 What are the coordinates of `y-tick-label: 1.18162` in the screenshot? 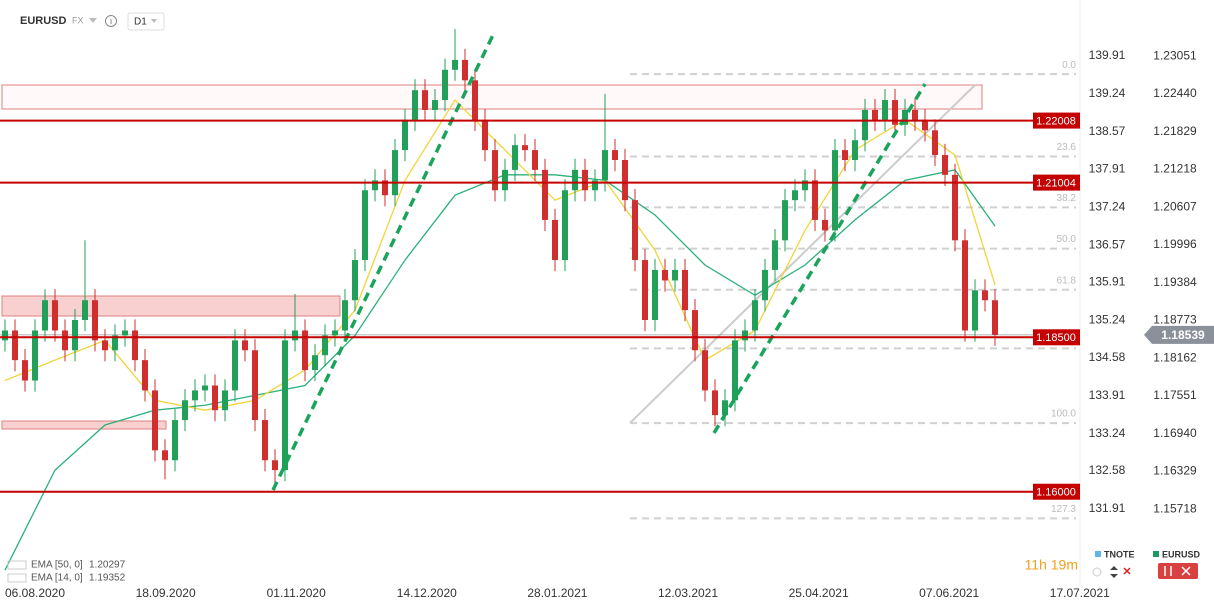 It's located at (1175, 357).